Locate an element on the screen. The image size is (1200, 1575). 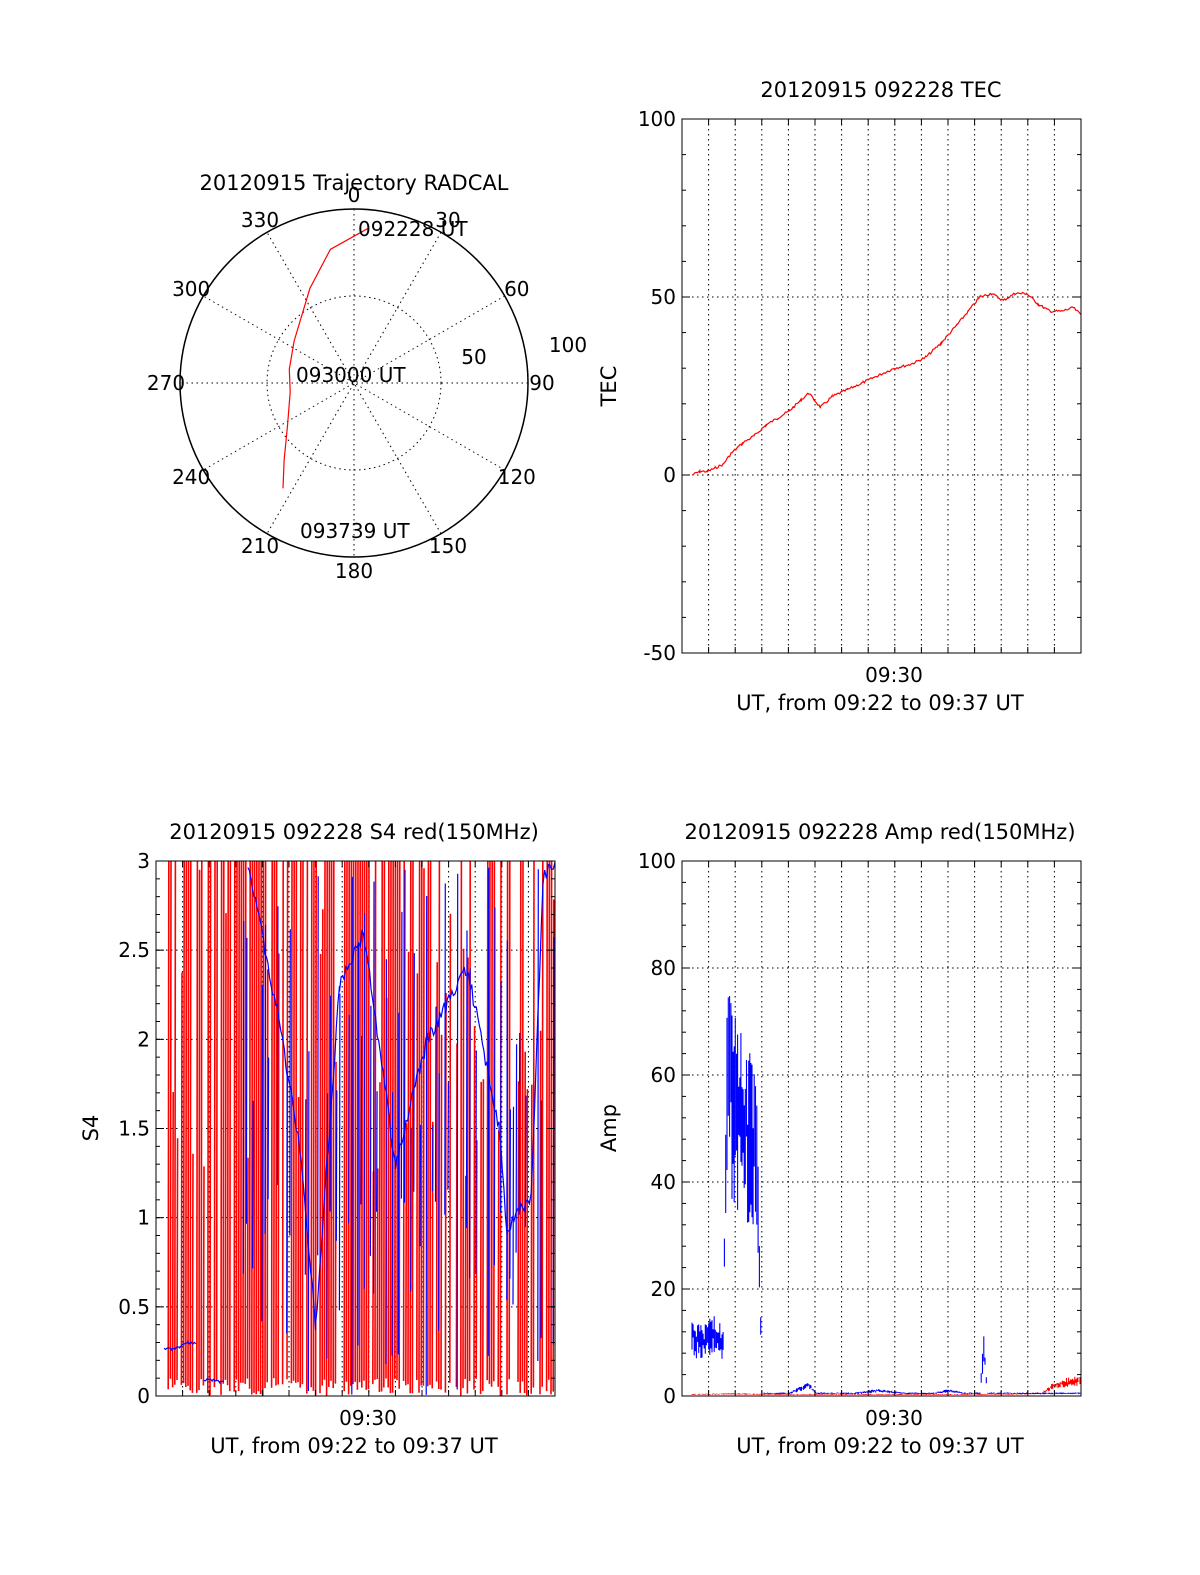
tec-frame is located at coordinates (881, 386).